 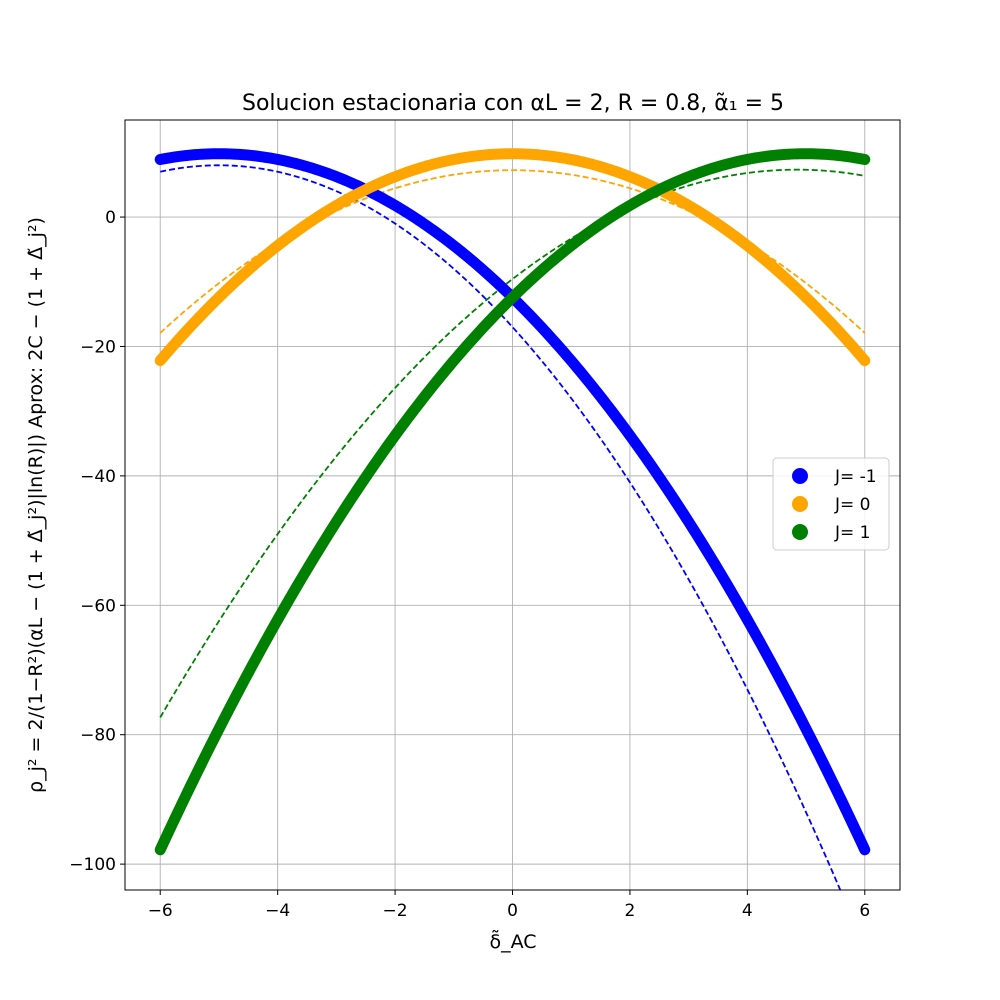 What do you see at coordinates (92, 865) in the screenshot?
I see `y-tick-label: −100` at bounding box center [92, 865].